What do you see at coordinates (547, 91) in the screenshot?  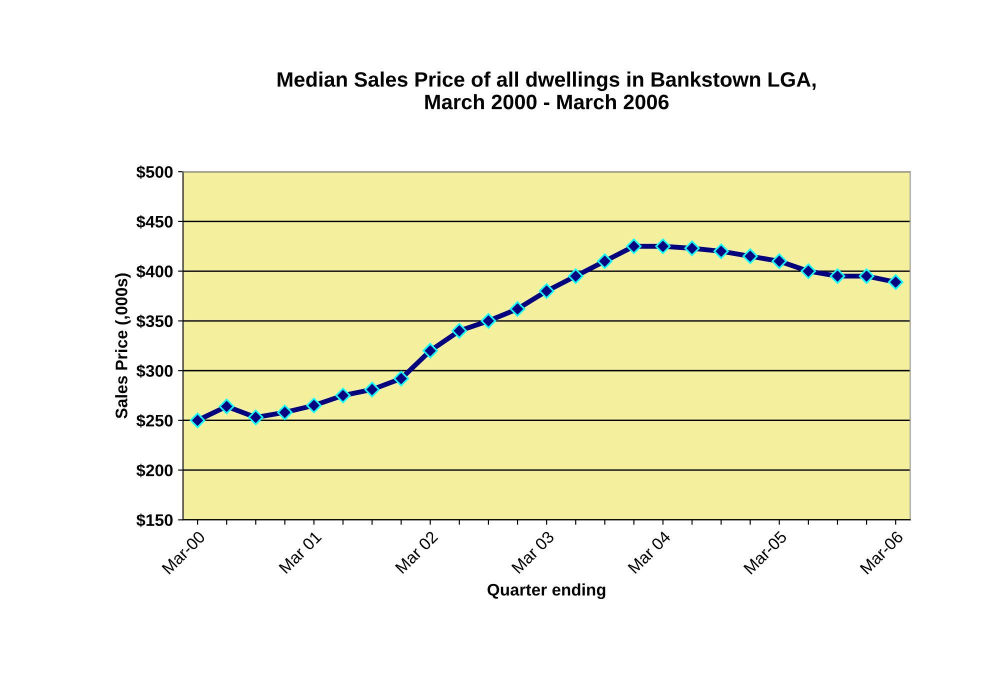 I see `chart-title: Median Sales Price of all dwellings in Bankstown LGA, March 2000 - March 2006` at bounding box center [547, 91].